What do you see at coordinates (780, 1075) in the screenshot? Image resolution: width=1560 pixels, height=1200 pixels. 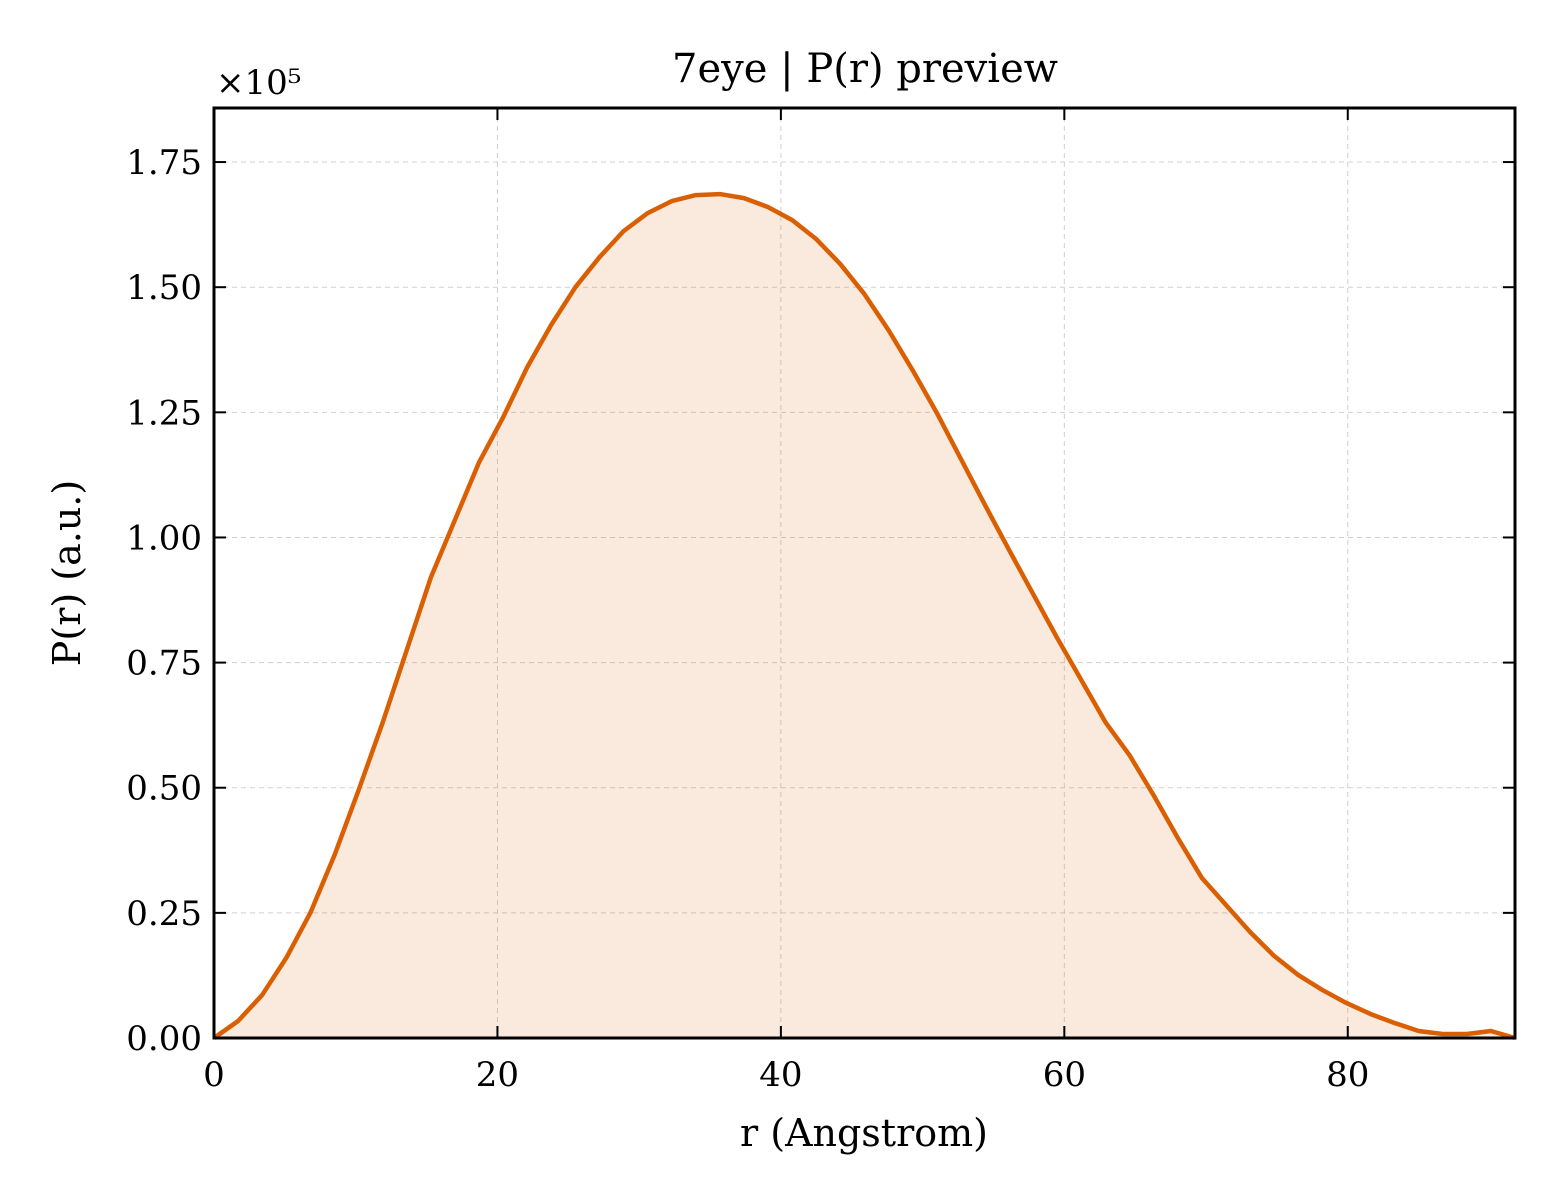 I see `x-tick-label: 40` at bounding box center [780, 1075].